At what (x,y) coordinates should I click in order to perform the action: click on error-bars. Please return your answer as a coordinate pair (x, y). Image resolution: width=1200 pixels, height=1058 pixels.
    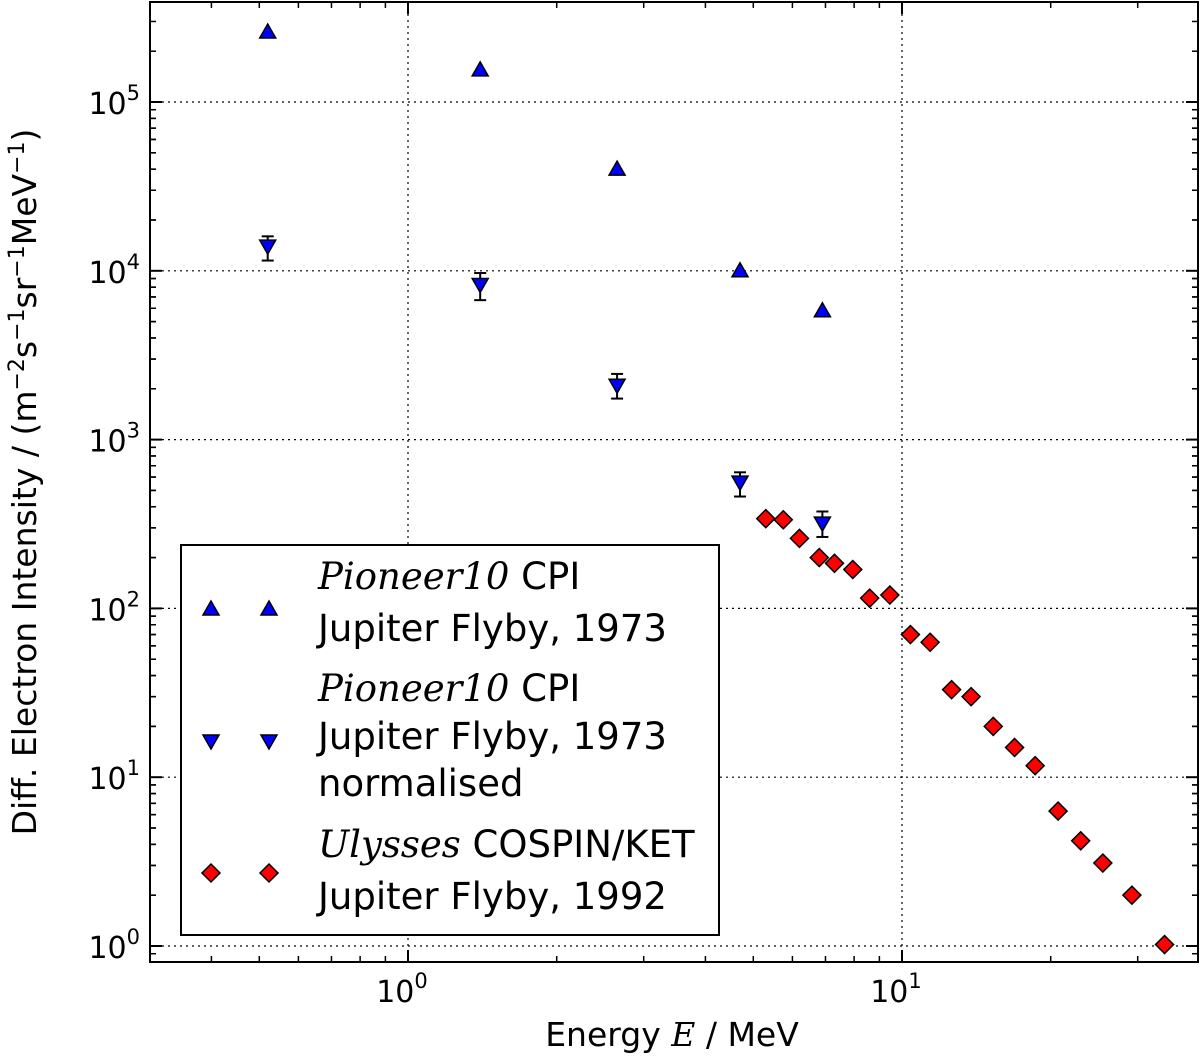
    Looking at the image, I should click on (545, 386).